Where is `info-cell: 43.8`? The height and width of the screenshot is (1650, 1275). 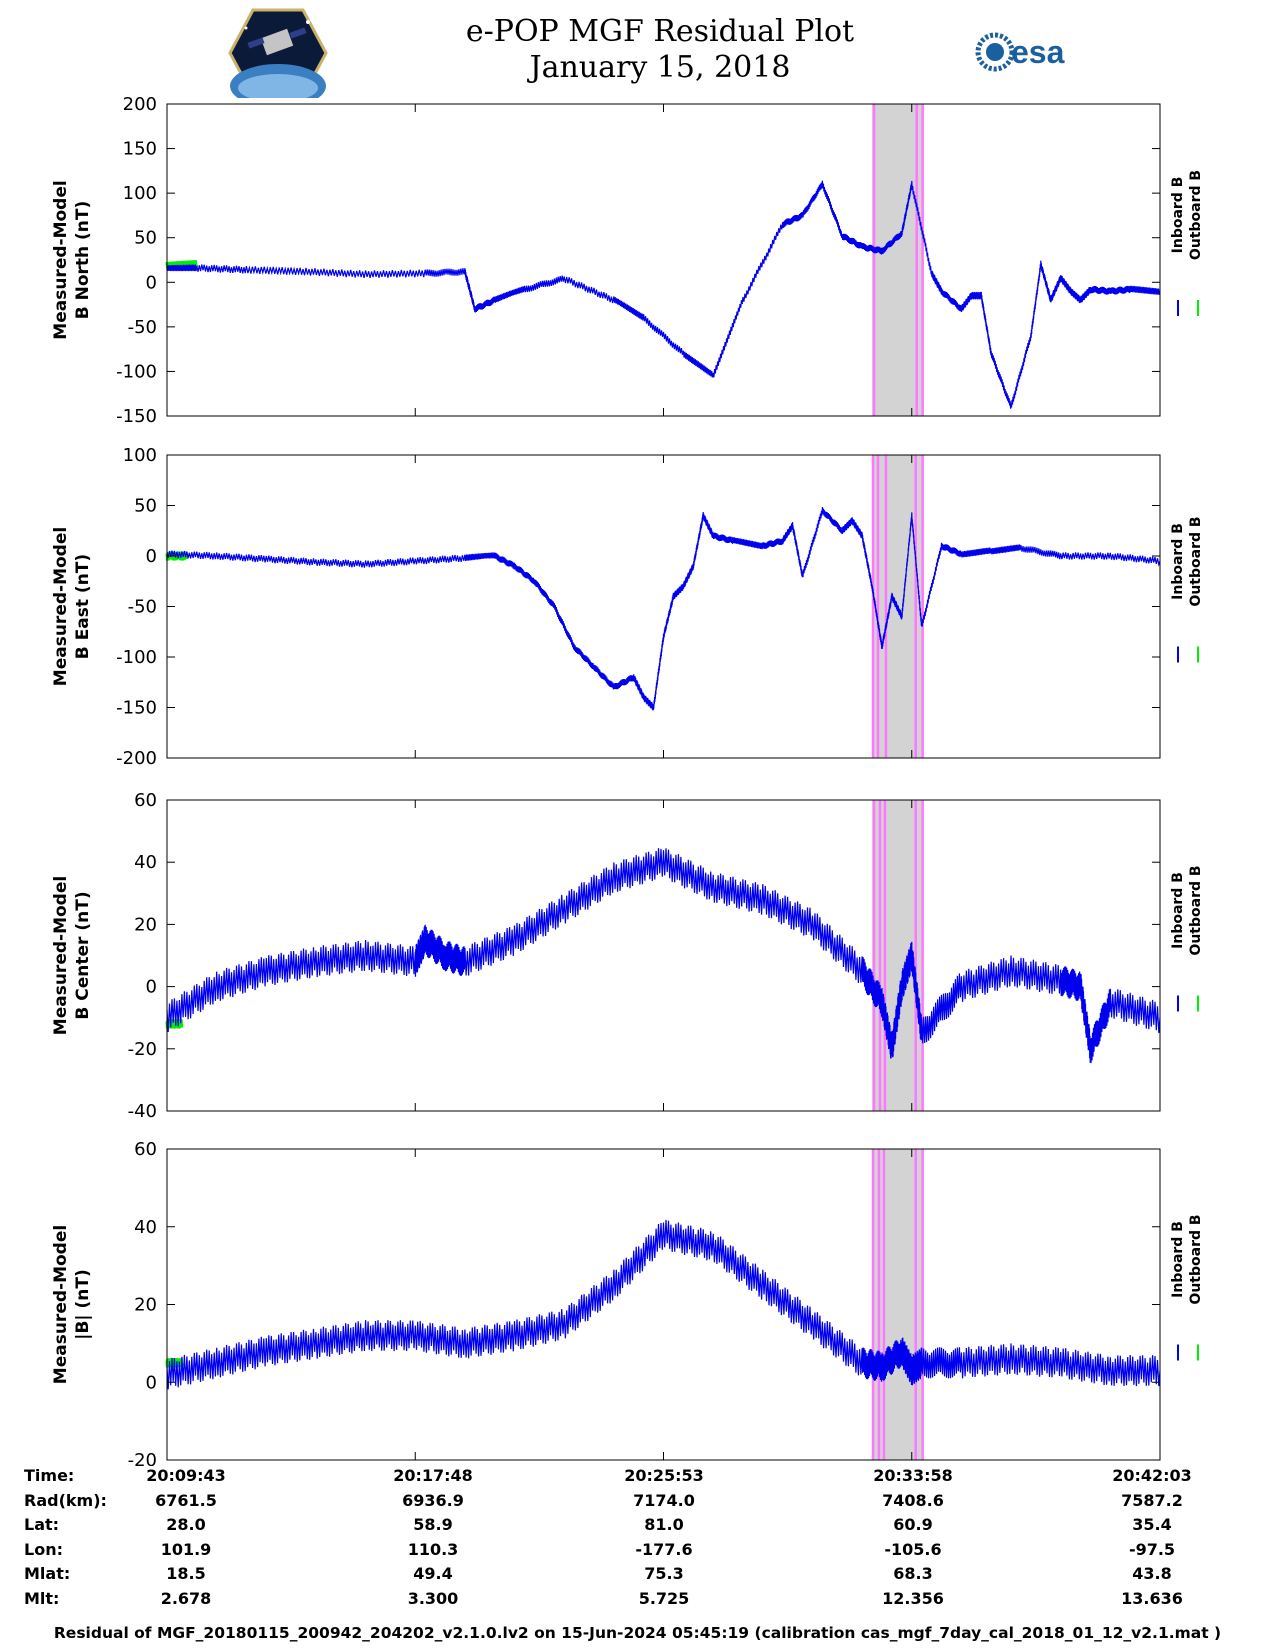 info-cell: 43.8 is located at coordinates (1152, 1574).